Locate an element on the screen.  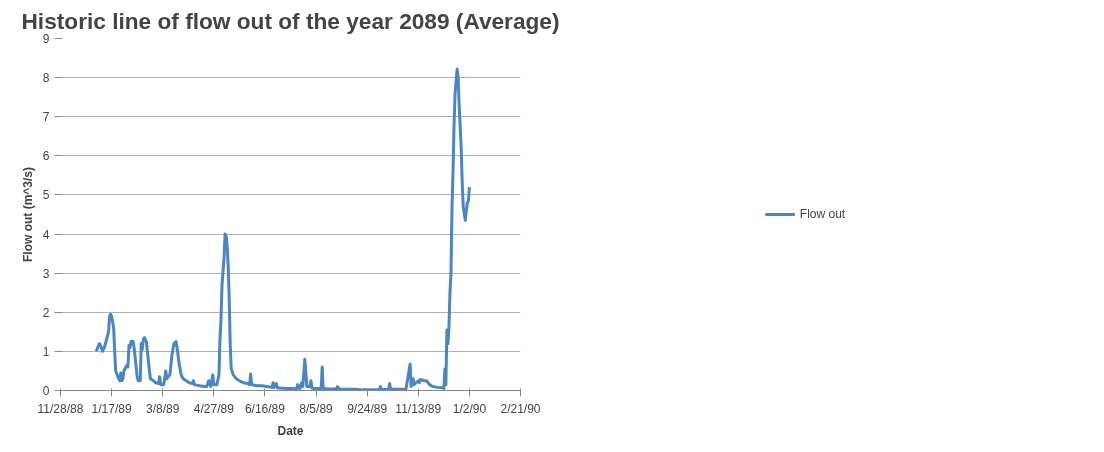
x-tick-label: 1/2/90 is located at coordinates (469, 408).